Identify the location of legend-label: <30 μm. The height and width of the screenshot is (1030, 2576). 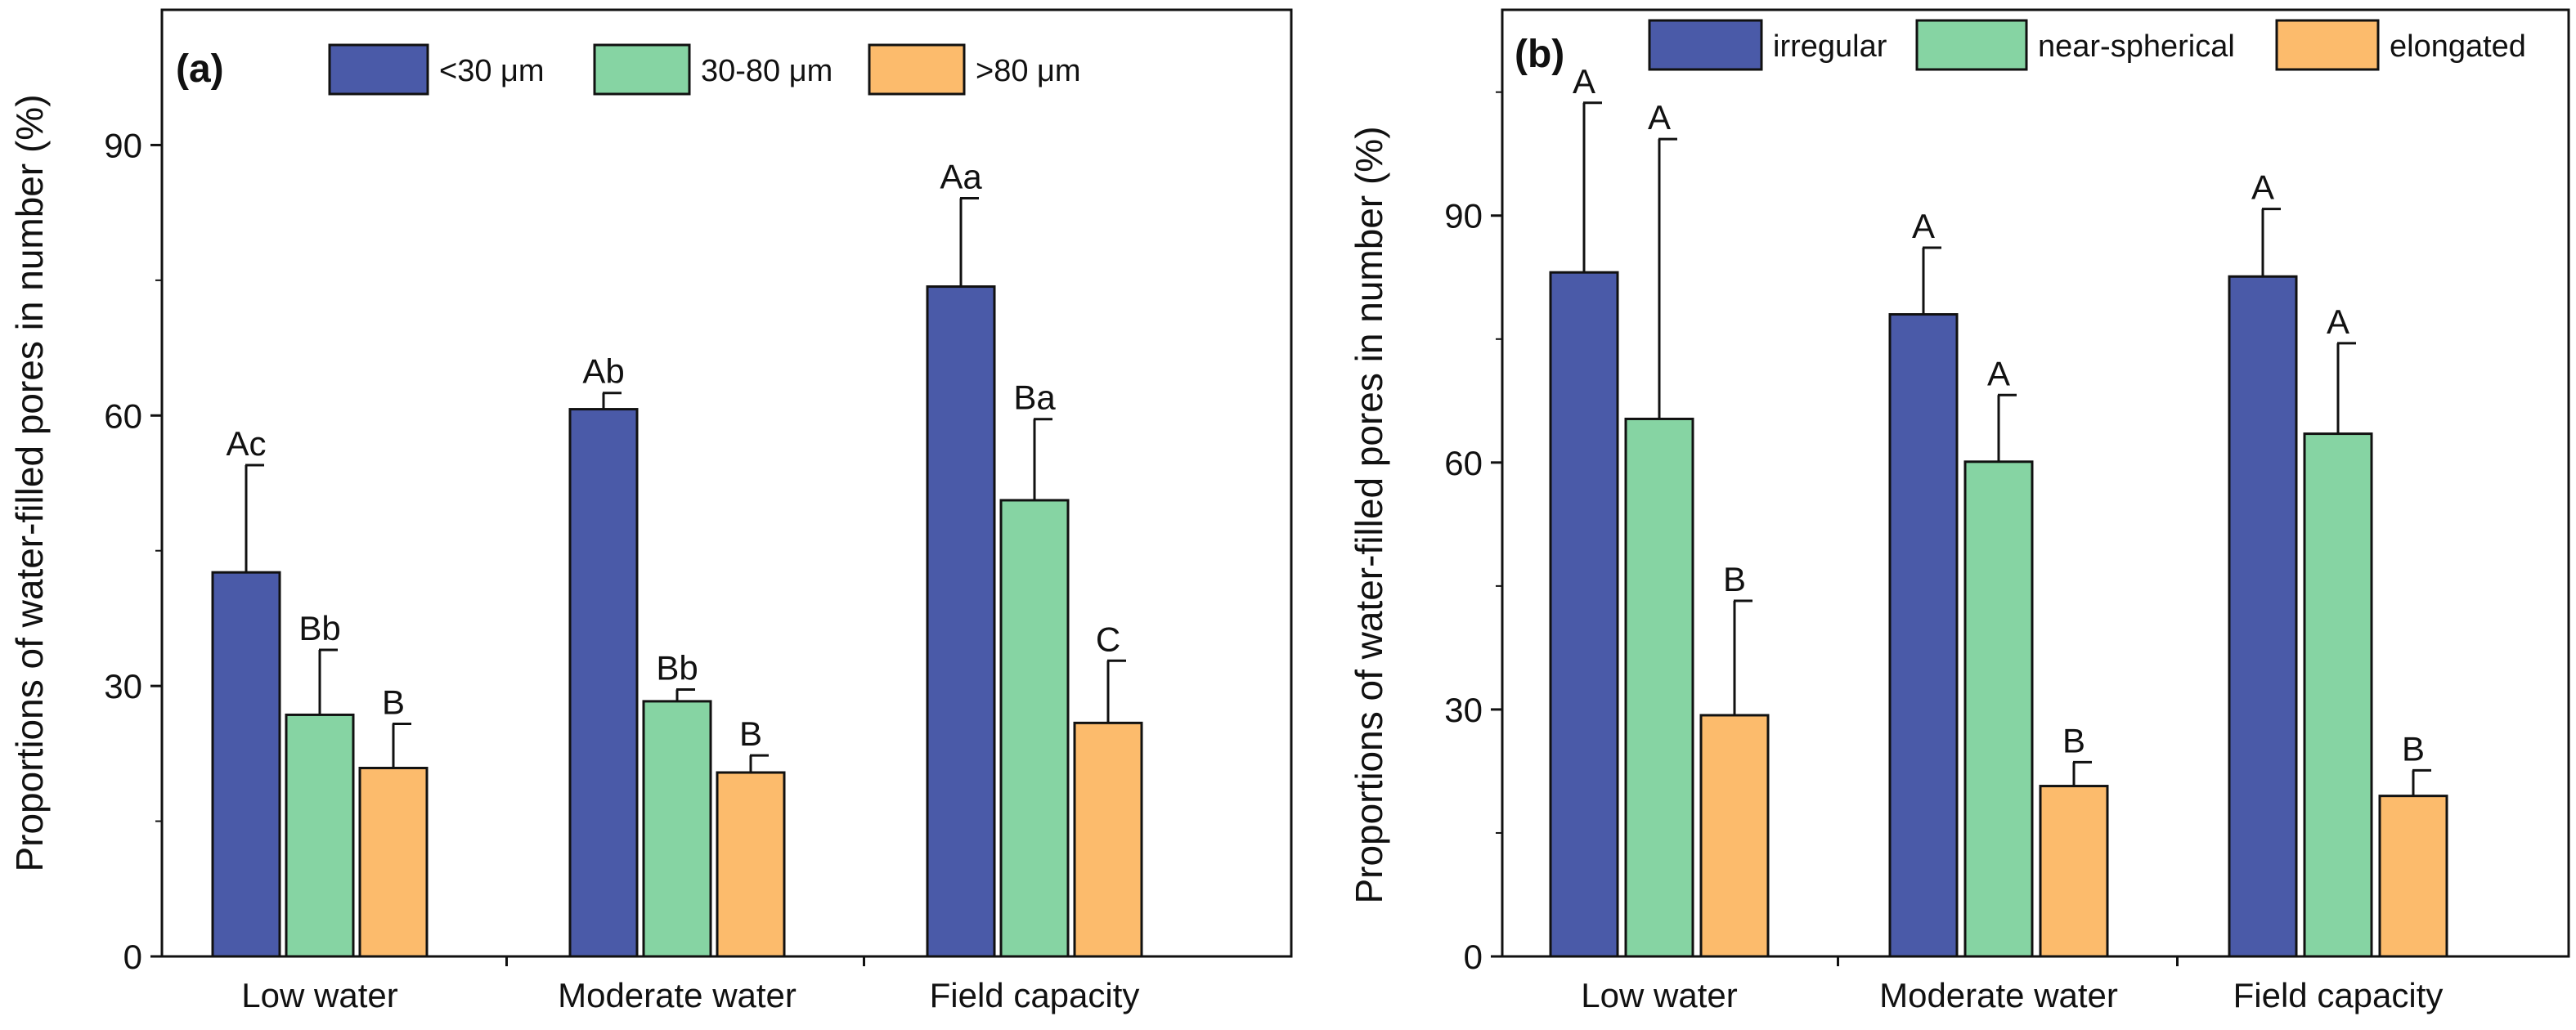
(492, 71).